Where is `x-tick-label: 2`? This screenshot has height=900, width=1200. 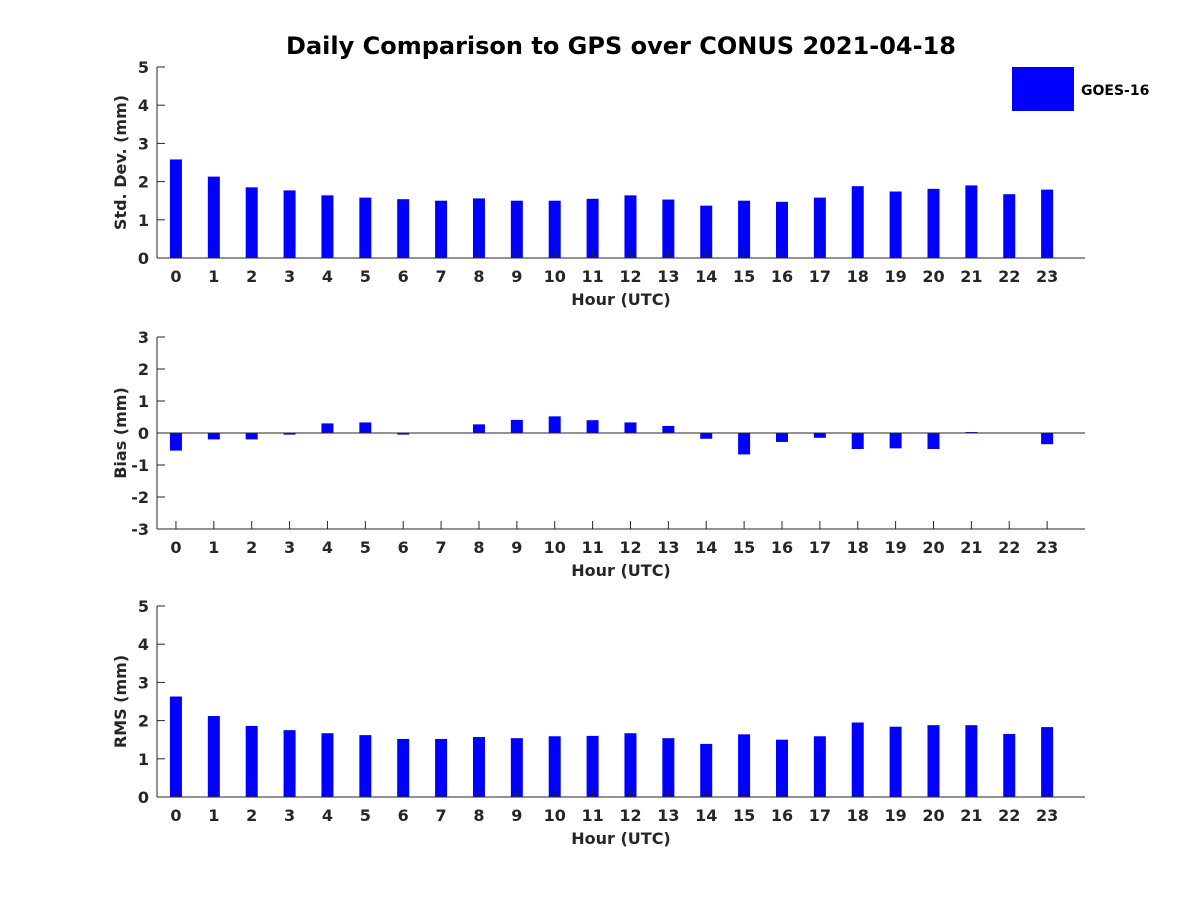 x-tick-label: 2 is located at coordinates (251, 547).